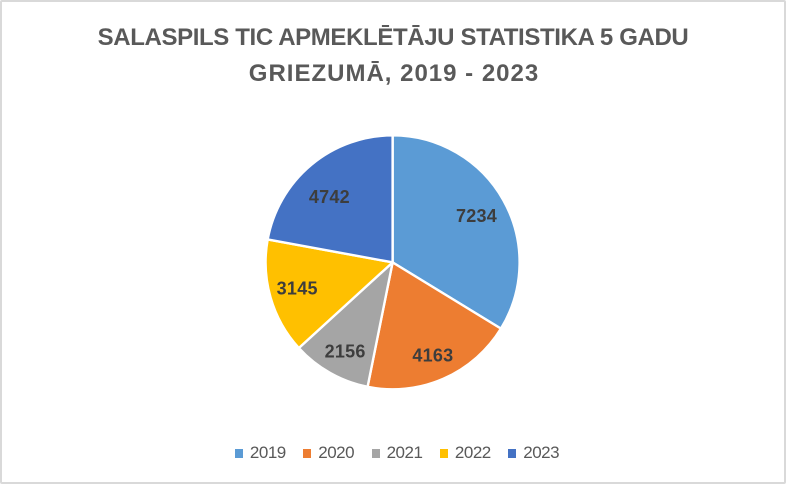  Describe the element at coordinates (345, 352) in the screenshot. I see `svg-text: 2156` at that location.